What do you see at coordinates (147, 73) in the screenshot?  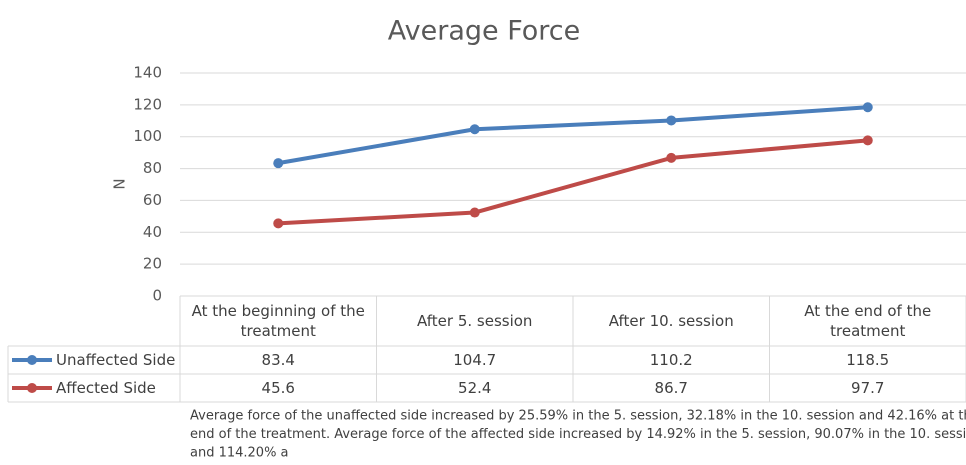 I see `y-tick-label: 140` at bounding box center [147, 73].